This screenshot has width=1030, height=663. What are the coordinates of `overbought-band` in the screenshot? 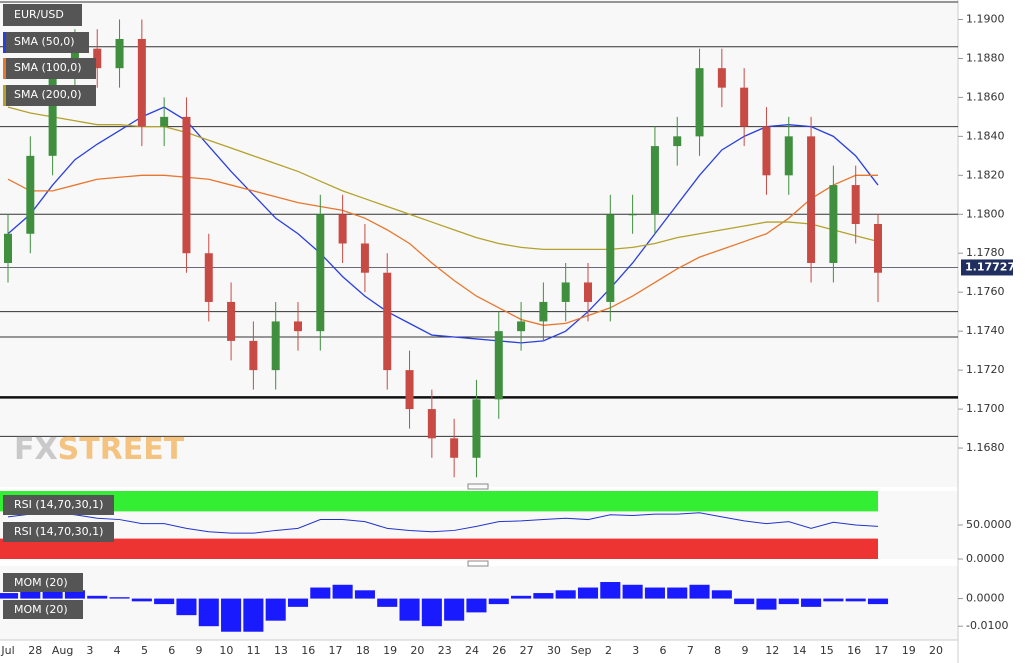 It's located at (439, 501).